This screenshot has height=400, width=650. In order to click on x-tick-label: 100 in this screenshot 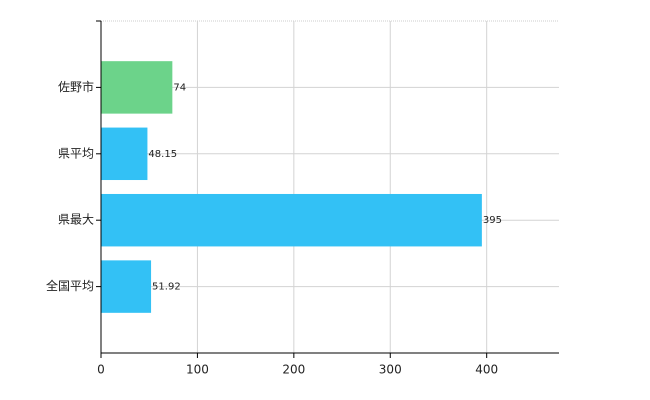, I will do `click(197, 370)`.